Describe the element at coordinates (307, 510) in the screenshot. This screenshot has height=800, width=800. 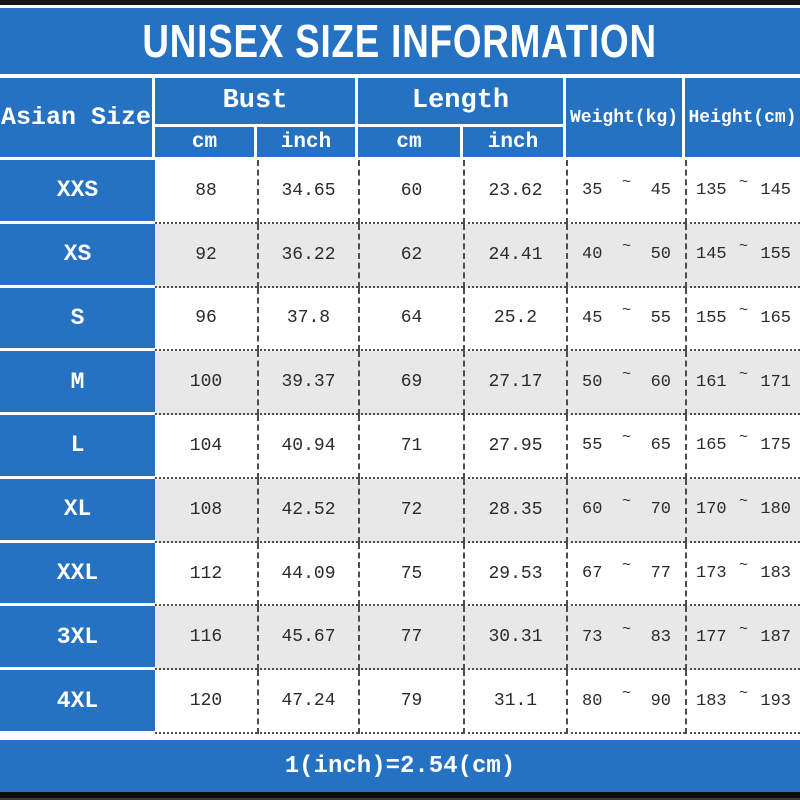
I see `cell-bust-inch: 42.52` at that location.